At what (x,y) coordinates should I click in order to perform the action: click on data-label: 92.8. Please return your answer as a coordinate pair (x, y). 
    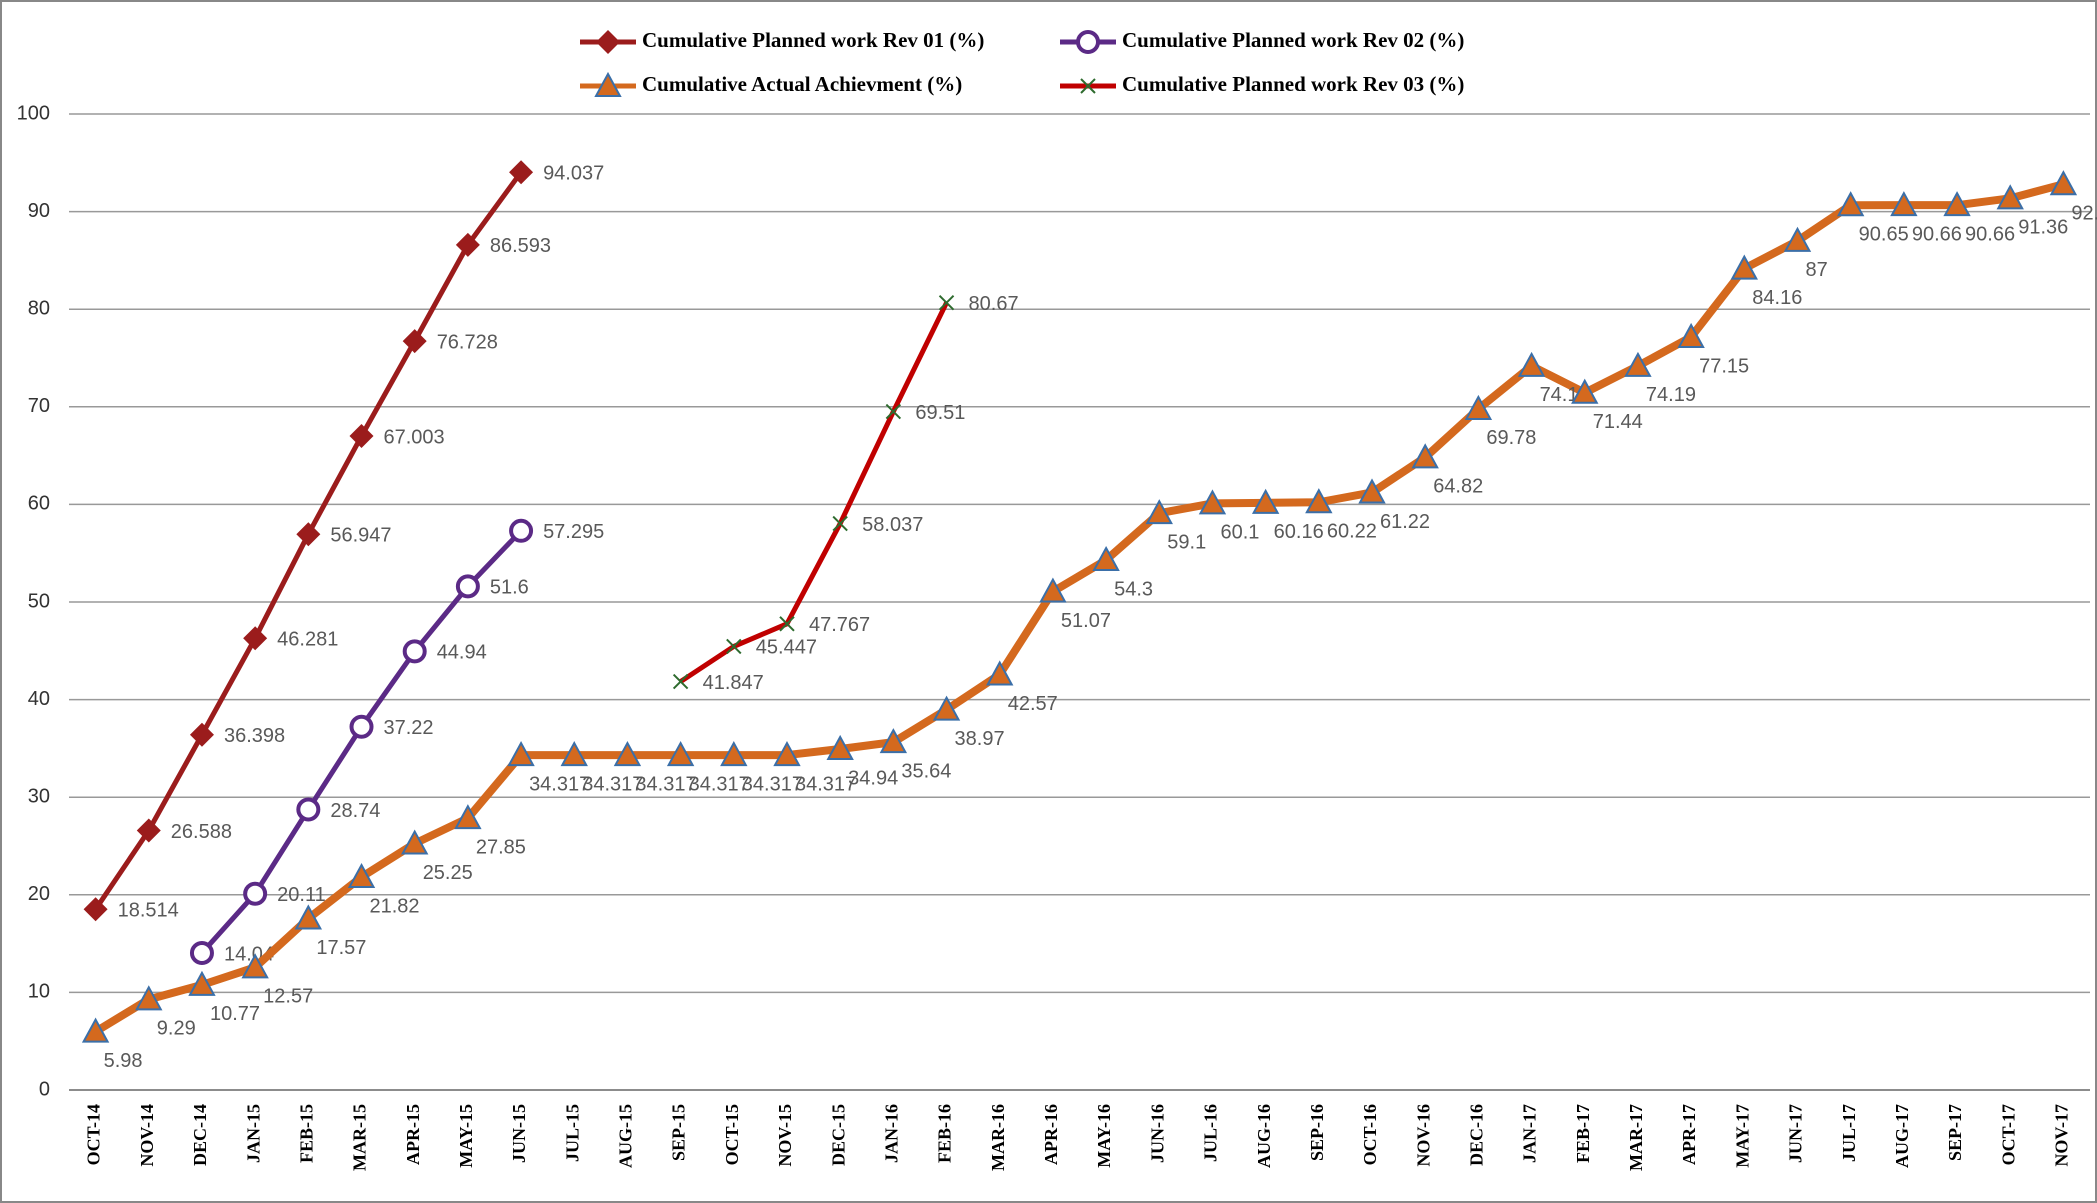
    Looking at the image, I should click on (2084, 214).